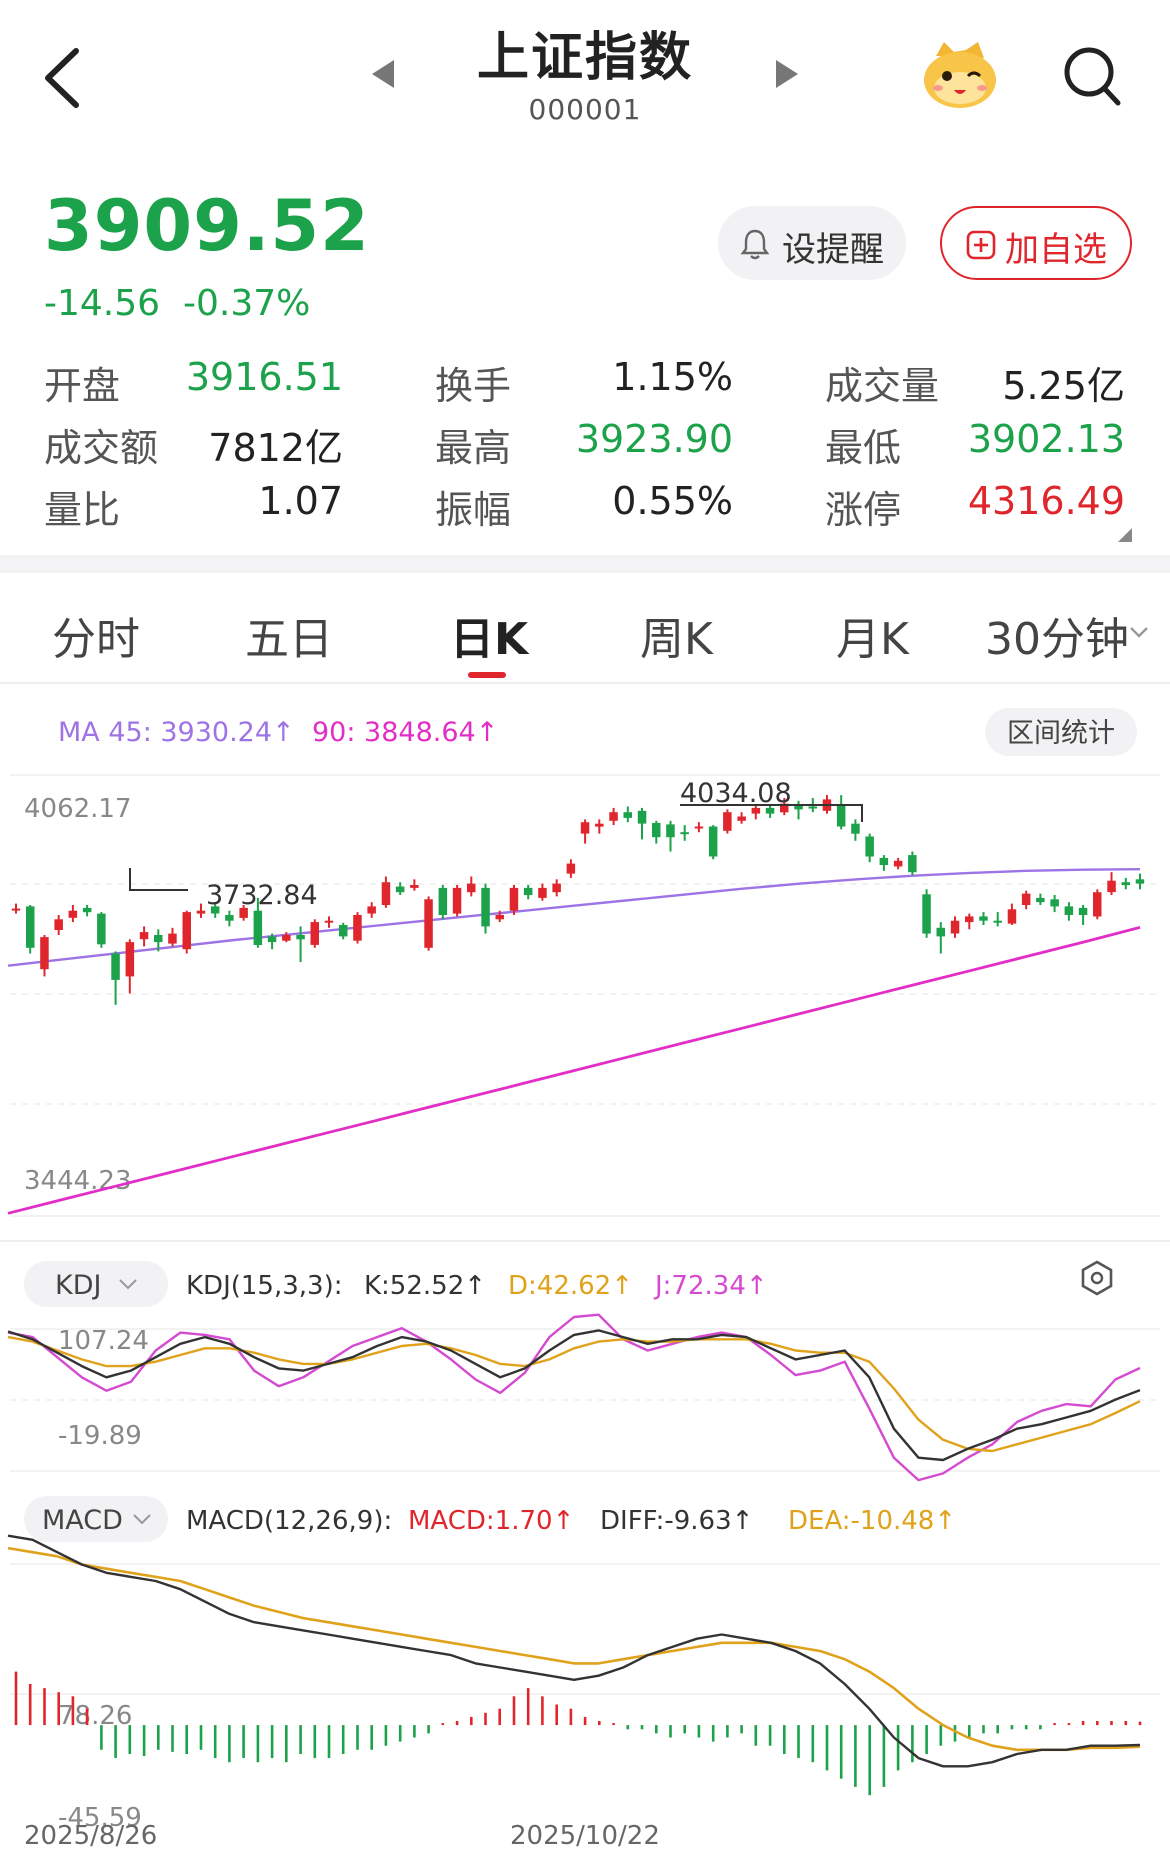  I want to click on macd-grid, so click(585, 1629).